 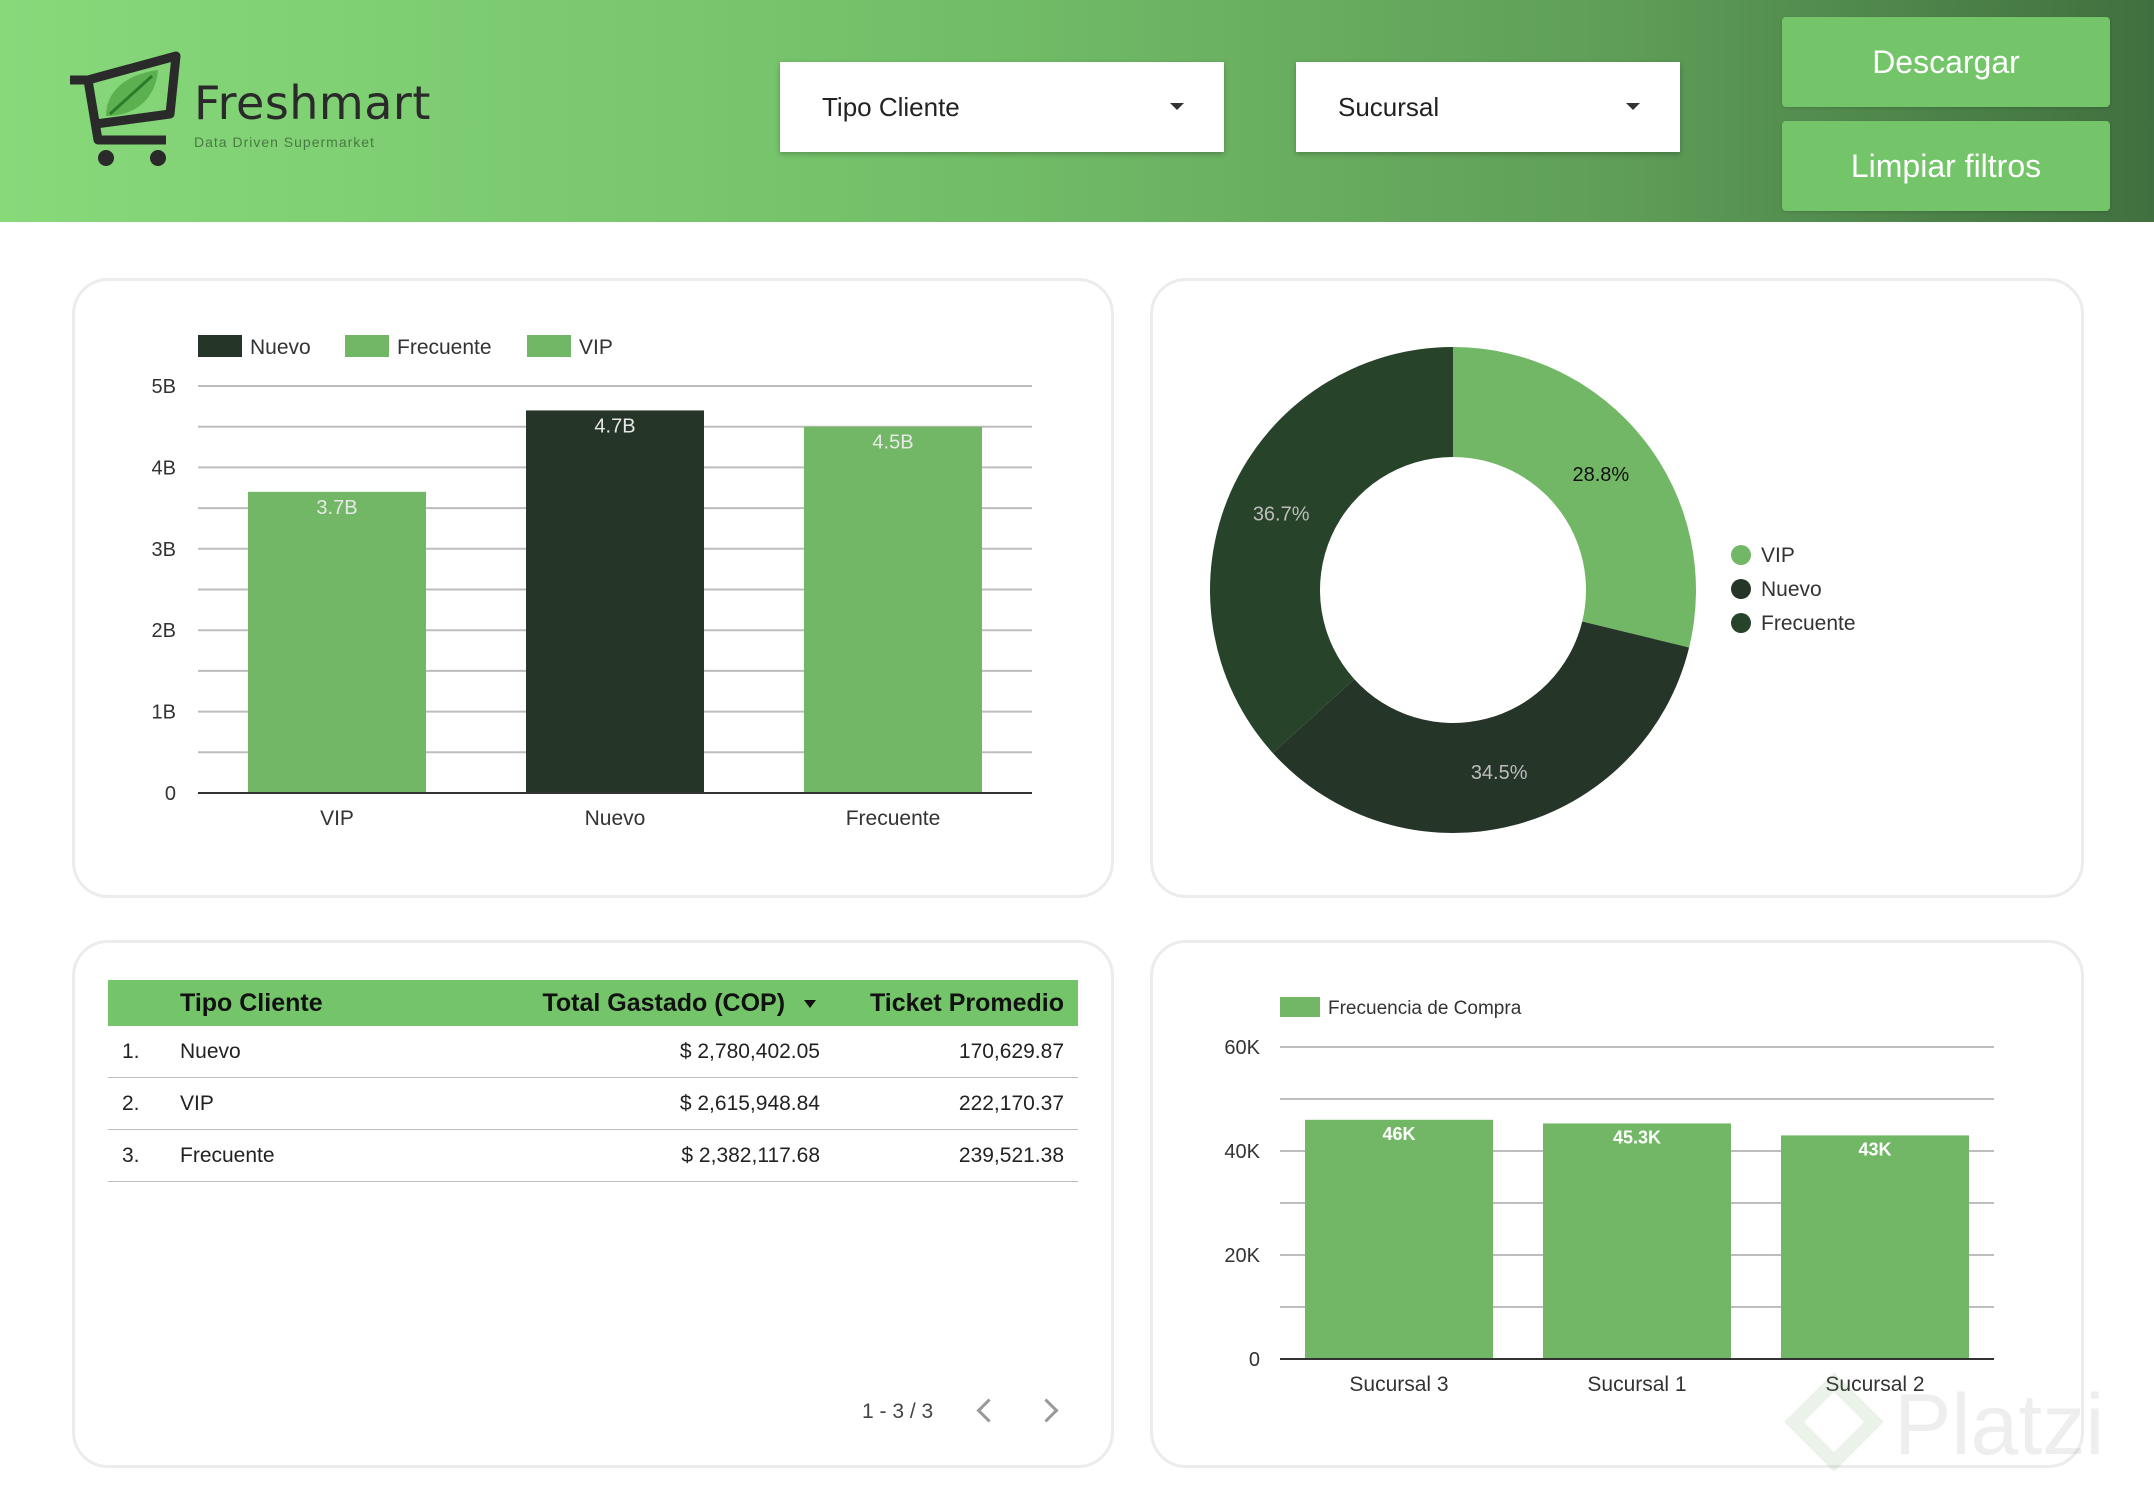 What do you see at coordinates (131, 1051) in the screenshot?
I see `row-index: 1.` at bounding box center [131, 1051].